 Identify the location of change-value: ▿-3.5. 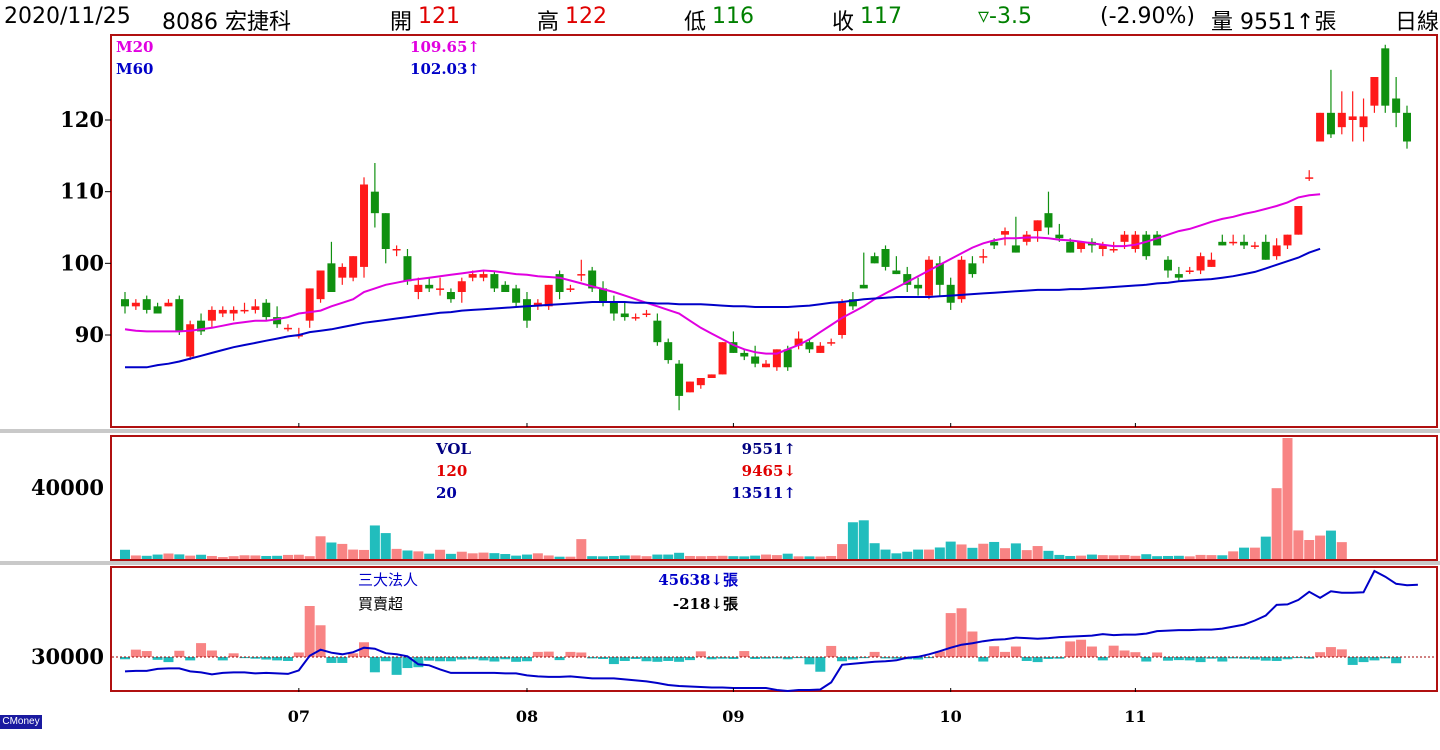
(1005, 16).